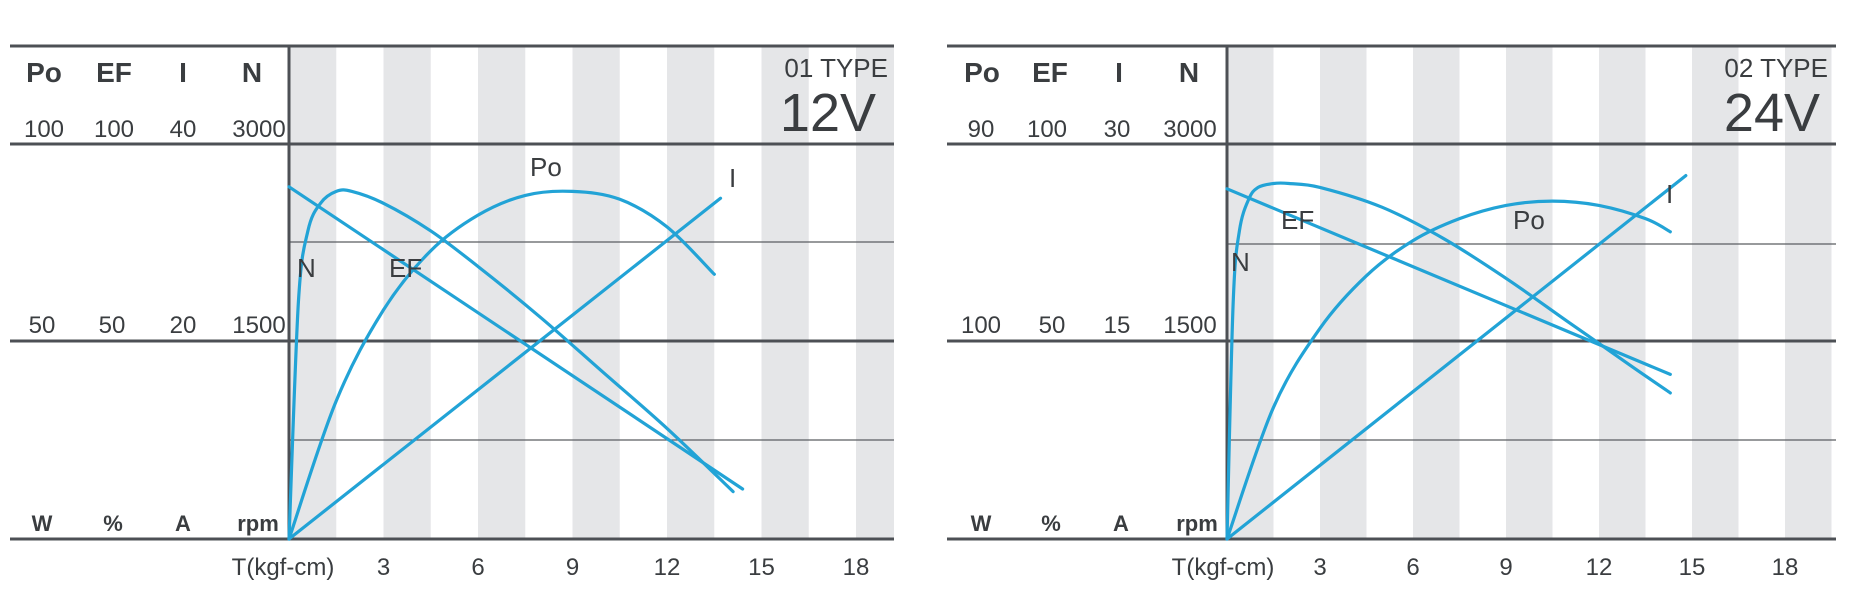 The width and height of the screenshot is (1850, 603). I want to click on mid-value-po: 100, so click(981, 325).